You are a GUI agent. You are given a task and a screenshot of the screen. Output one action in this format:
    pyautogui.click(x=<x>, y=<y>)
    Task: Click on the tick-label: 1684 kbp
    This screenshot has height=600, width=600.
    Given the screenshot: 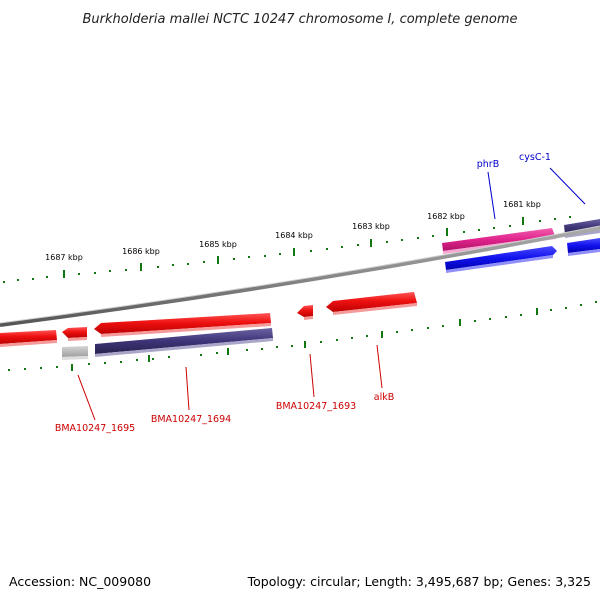 What is the action you would take?
    pyautogui.click(x=294, y=235)
    